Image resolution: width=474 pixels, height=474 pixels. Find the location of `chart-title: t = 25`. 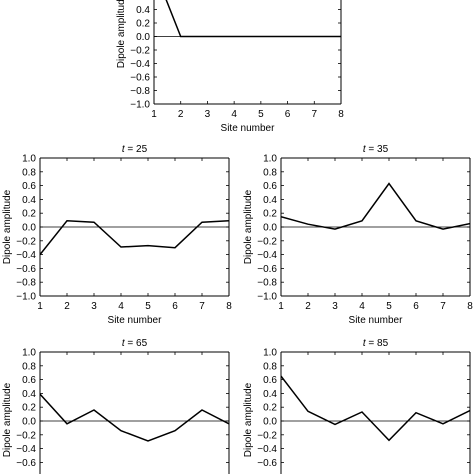

chart-title: t = 25 is located at coordinates (135, 149).